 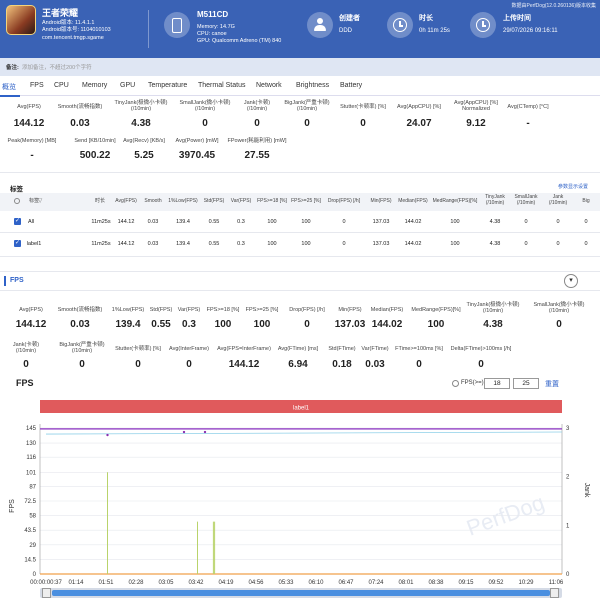 What do you see at coordinates (436, 310) in the screenshot?
I see `fps-metric-label: MedRange(FPS)[%]` at bounding box center [436, 310].